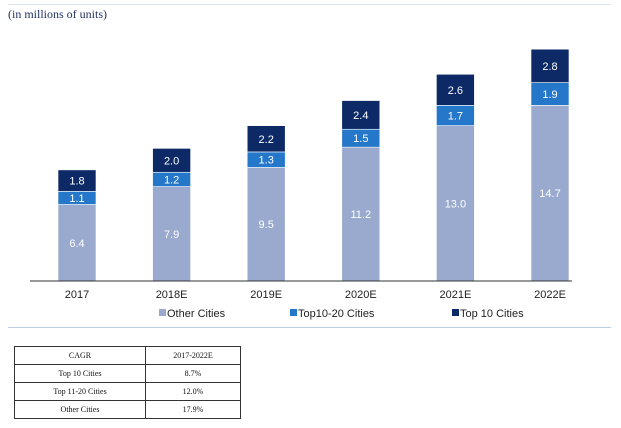 The width and height of the screenshot is (621, 428). I want to click on data-label: 1.3, so click(266, 161).